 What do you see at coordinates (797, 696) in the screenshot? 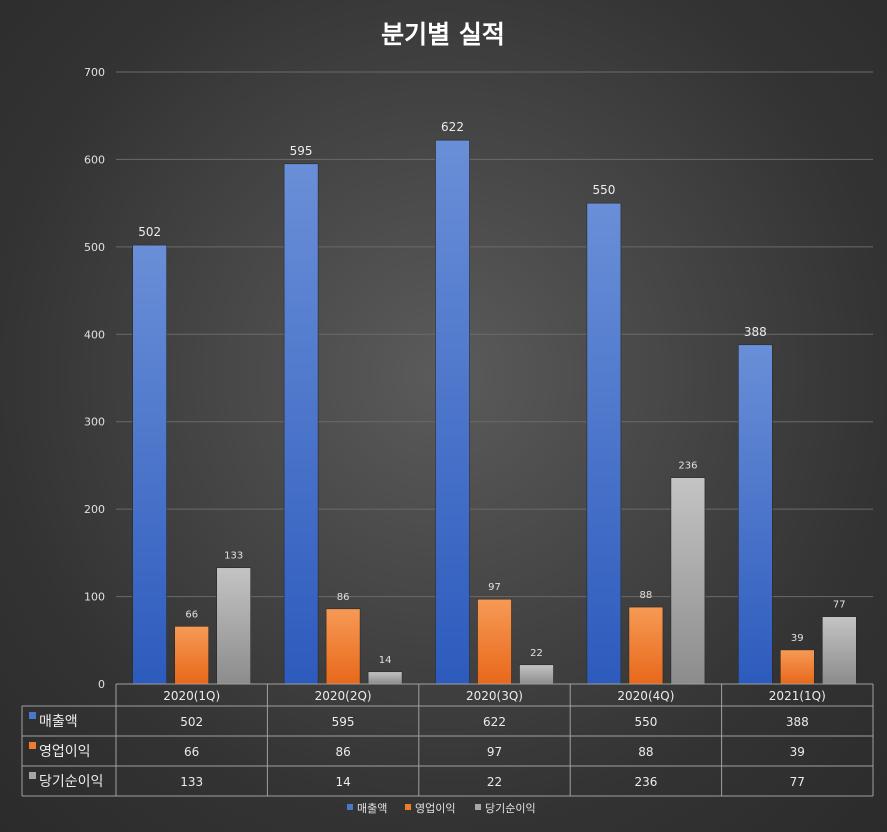
I see `category-label: 2021(1Q)` at bounding box center [797, 696].